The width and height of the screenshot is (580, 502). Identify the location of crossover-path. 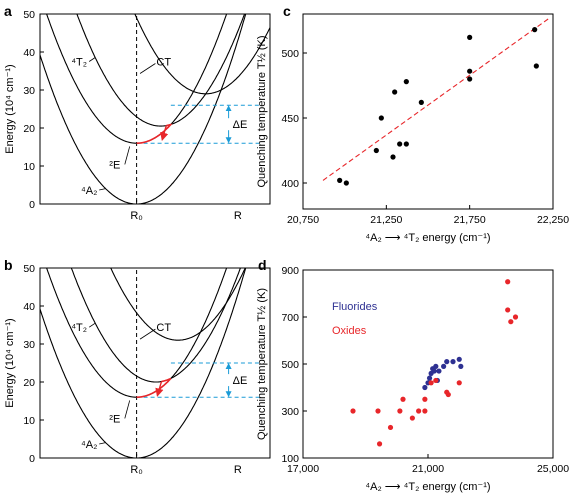
(154, 387).